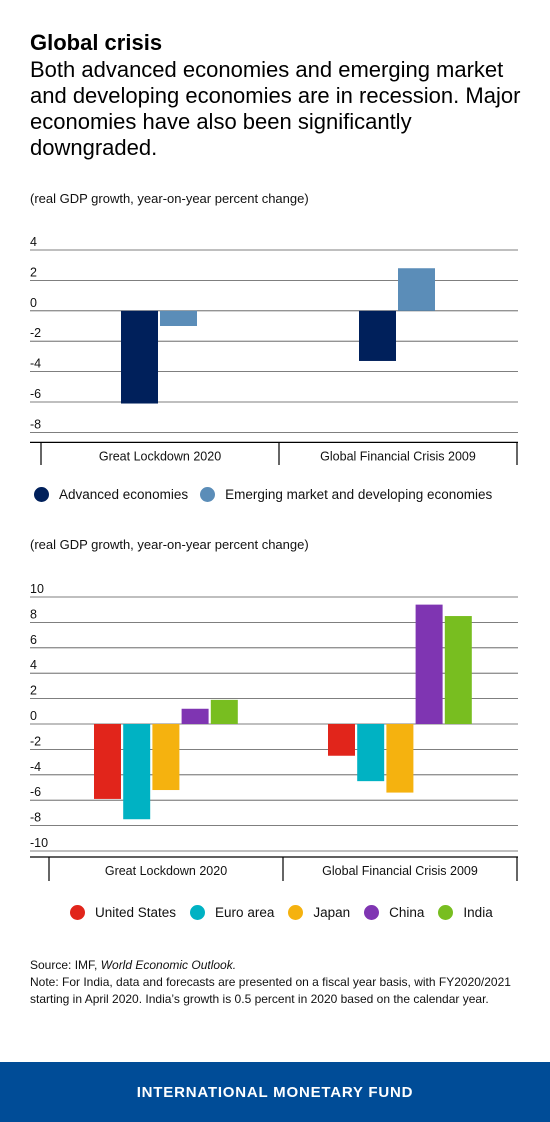 Image resolution: width=550 pixels, height=1122 pixels. I want to click on bar-china-global-financial-crisis-2009, so click(429, 664).